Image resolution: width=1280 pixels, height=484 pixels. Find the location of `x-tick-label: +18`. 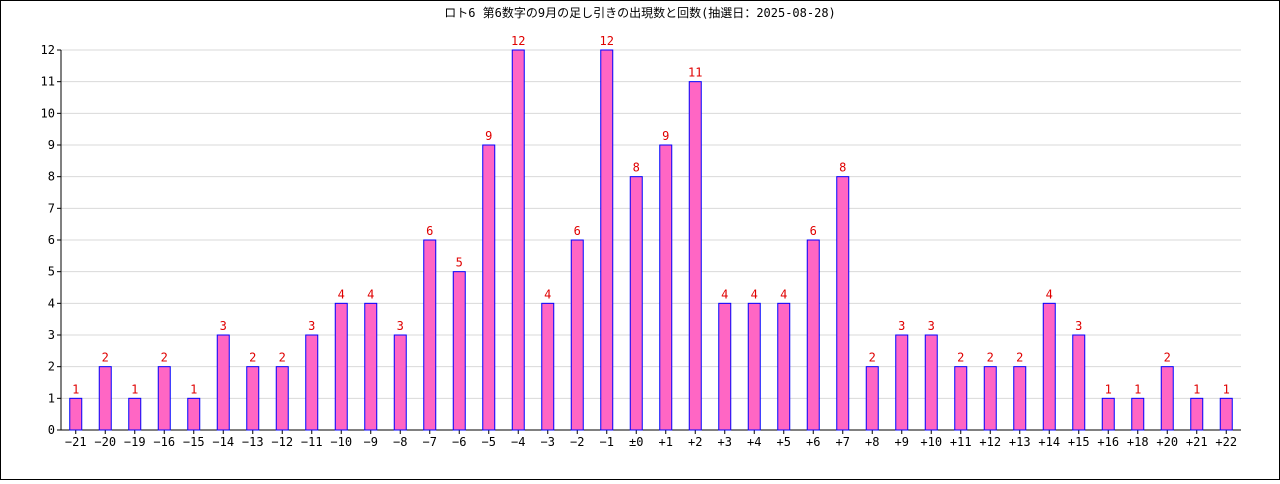

x-tick-label: +18 is located at coordinates (1138, 442).